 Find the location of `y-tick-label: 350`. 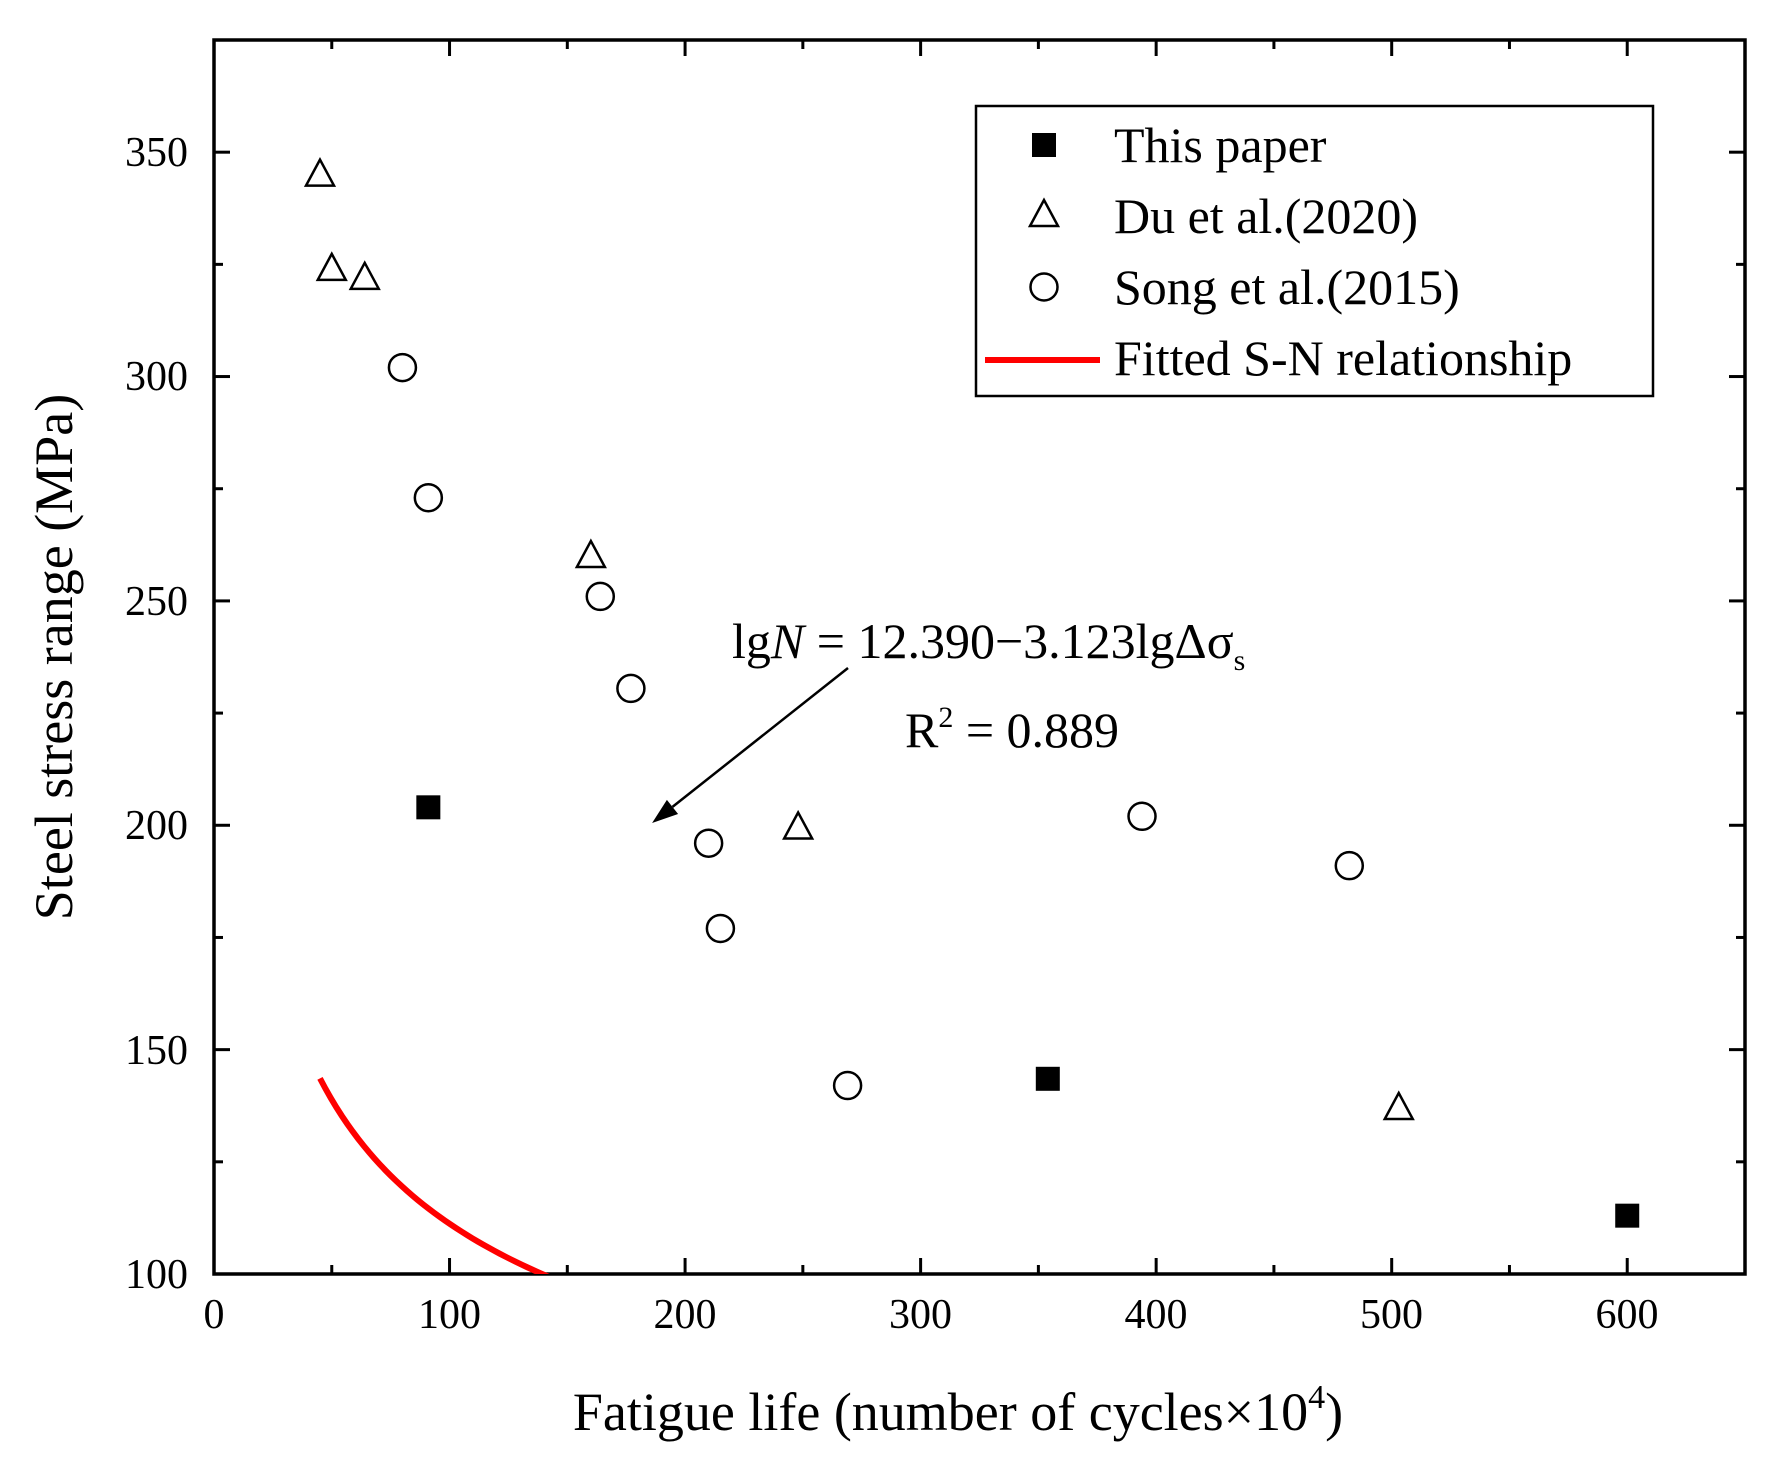

y-tick-label: 350 is located at coordinates (156, 153).